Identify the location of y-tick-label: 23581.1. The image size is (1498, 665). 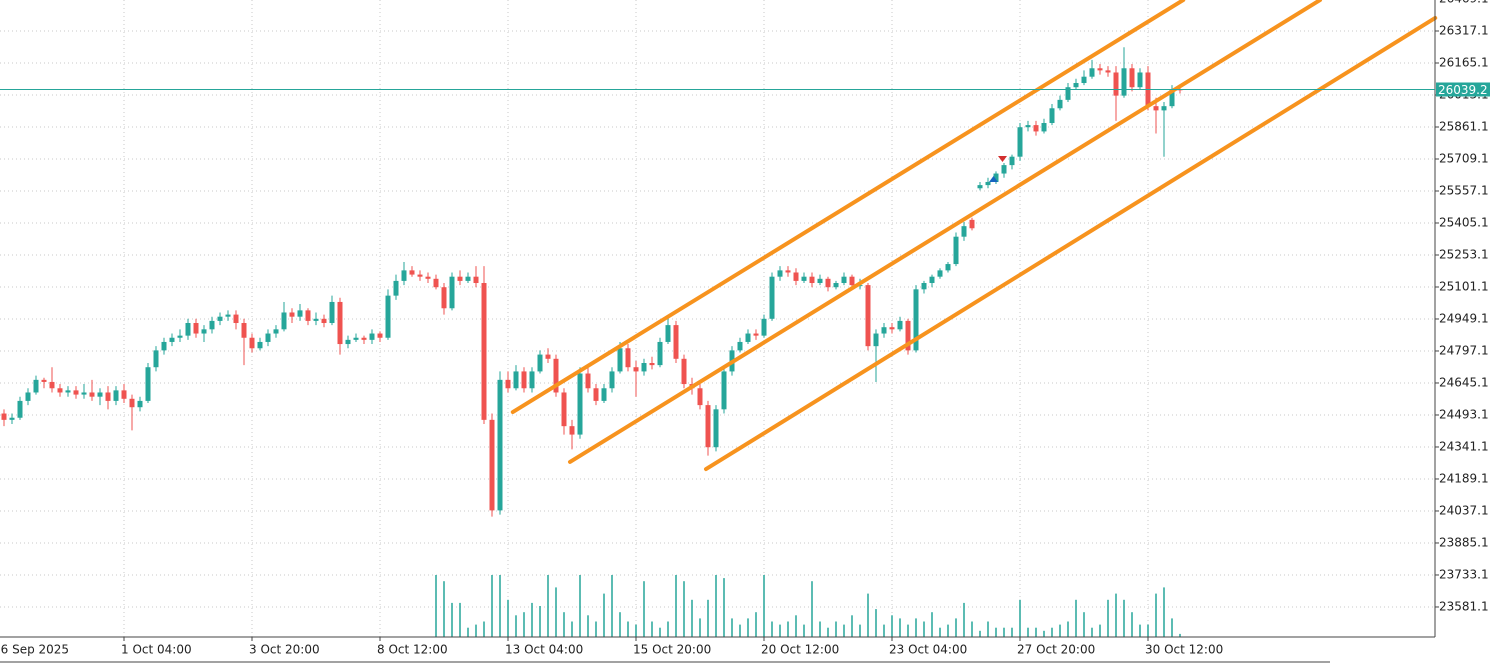
(1464, 606).